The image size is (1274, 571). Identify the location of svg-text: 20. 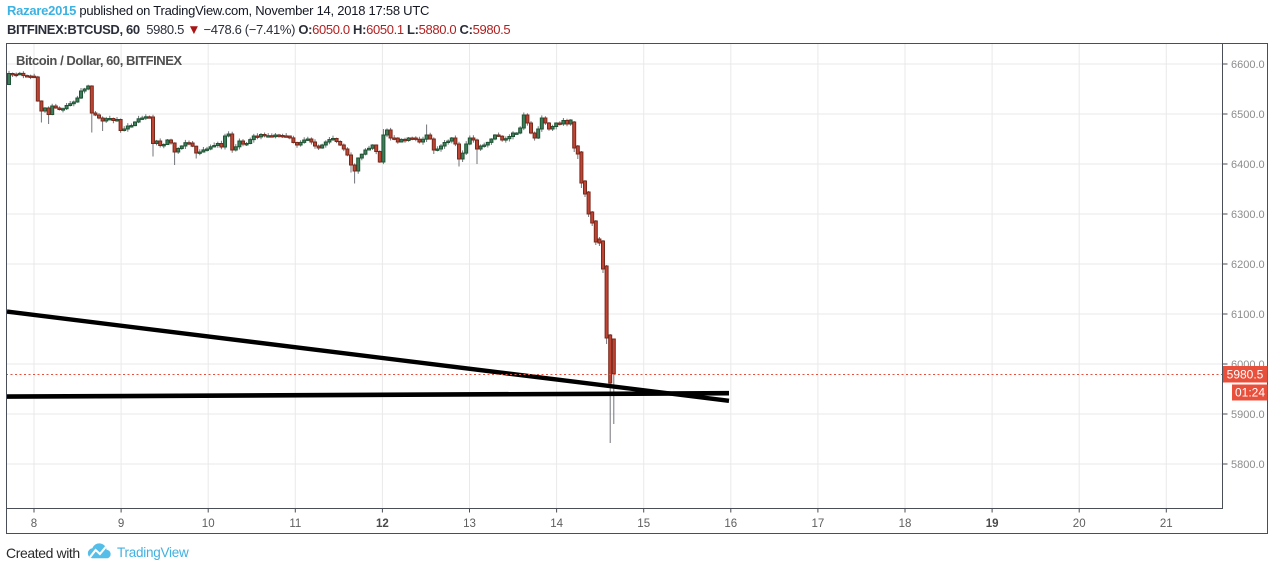
(1079, 524).